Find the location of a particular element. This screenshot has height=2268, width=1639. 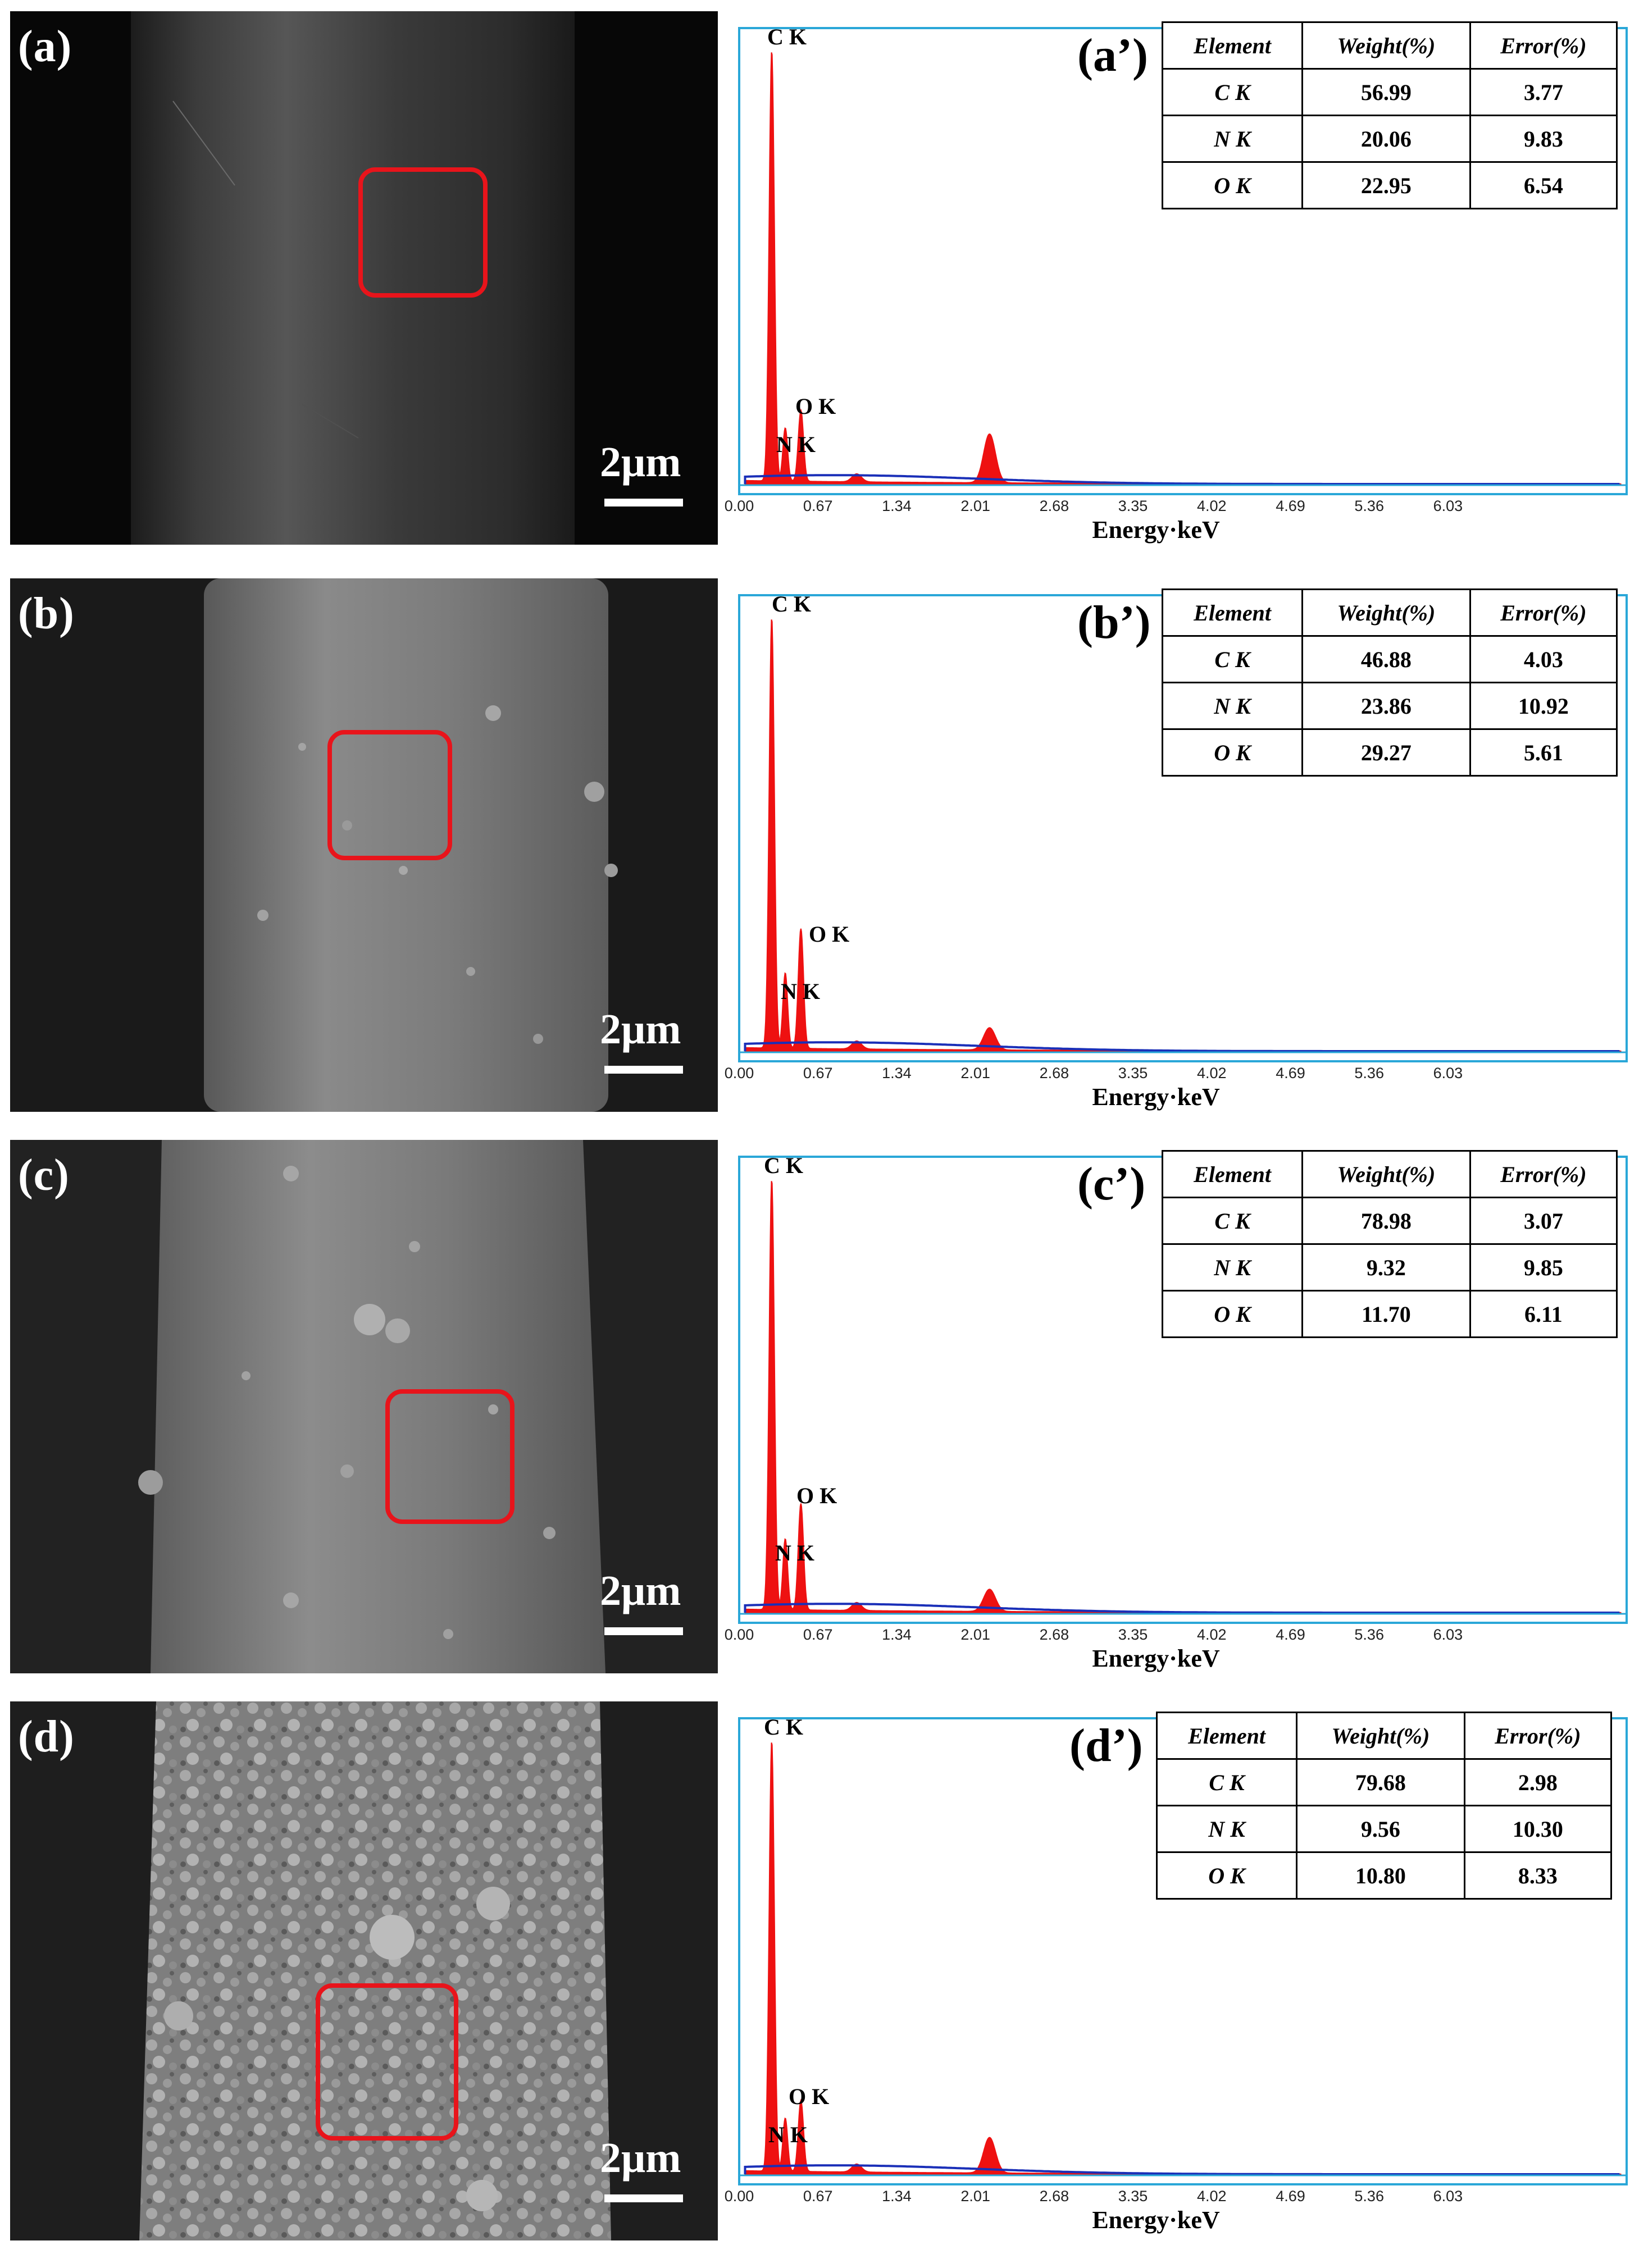

eds-label-a: (a’) is located at coordinates (1112, 55).